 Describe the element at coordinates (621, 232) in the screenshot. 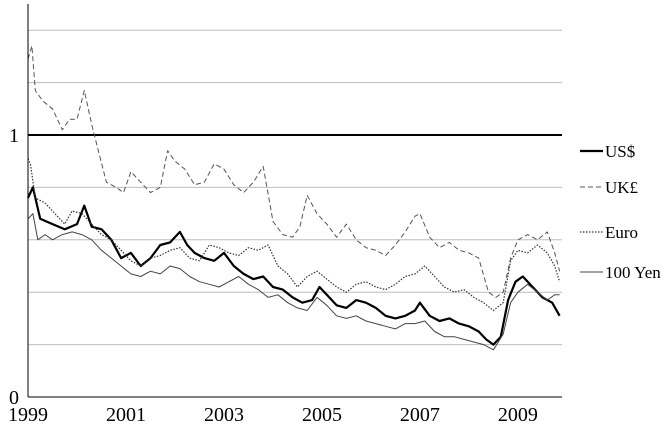

I see `legend-label: Euro` at that location.